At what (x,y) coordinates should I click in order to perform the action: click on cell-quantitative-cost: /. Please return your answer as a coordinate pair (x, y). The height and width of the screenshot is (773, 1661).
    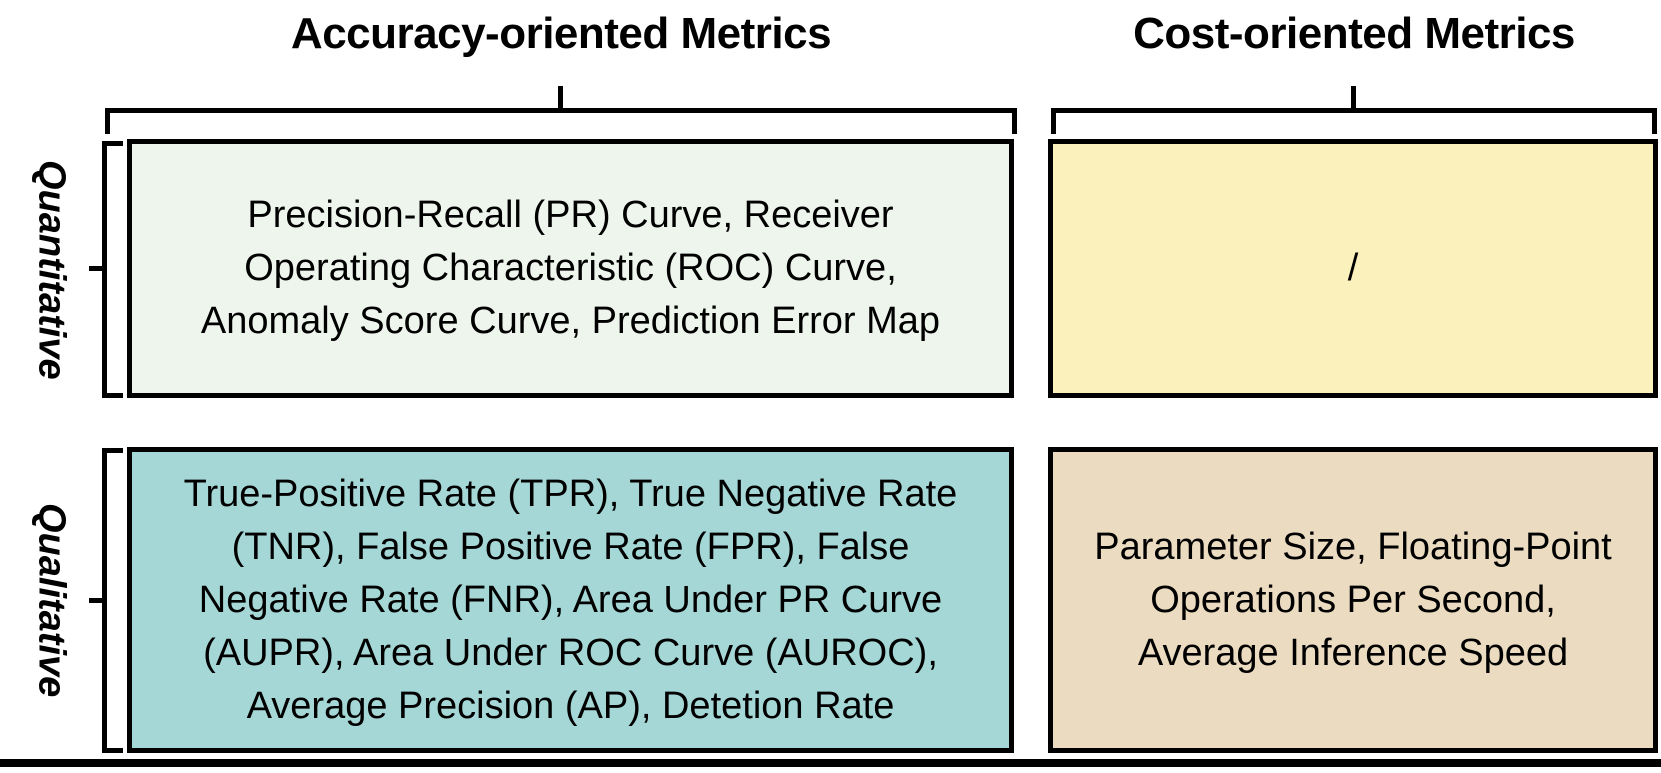
    Looking at the image, I should click on (1353, 268).